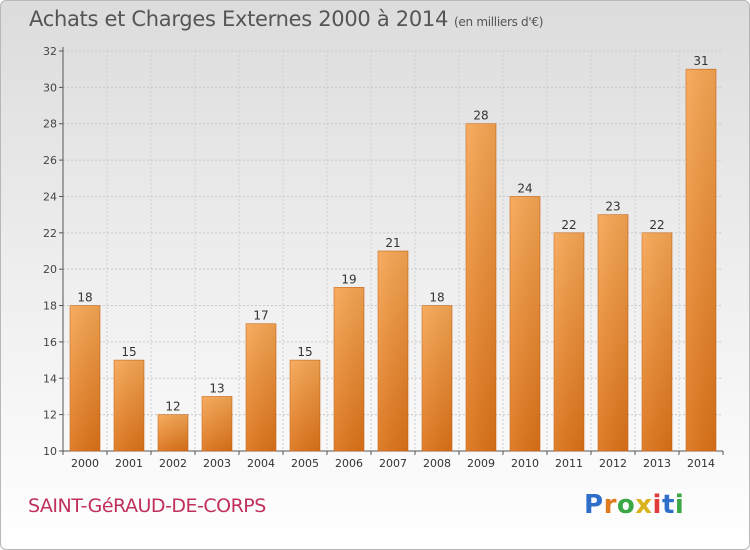 The height and width of the screenshot is (550, 750). Describe the element at coordinates (499, 22) in the screenshot. I see `chart-subtitle: (en milliers d'€)` at that location.